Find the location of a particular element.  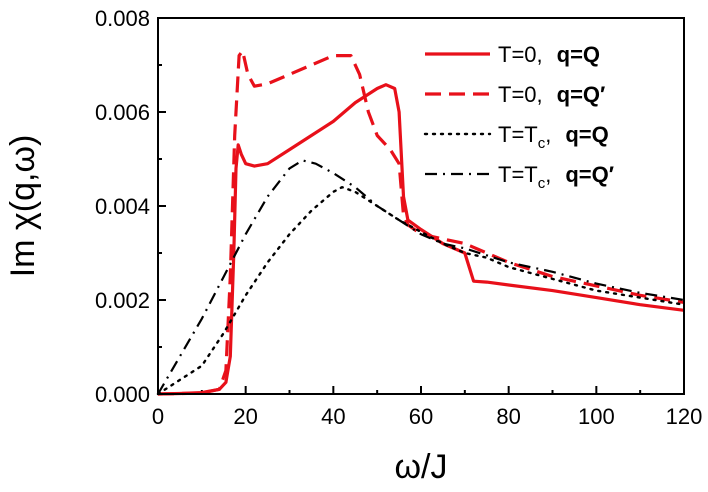

y-tick-label: 0.000 is located at coordinates (122, 394).